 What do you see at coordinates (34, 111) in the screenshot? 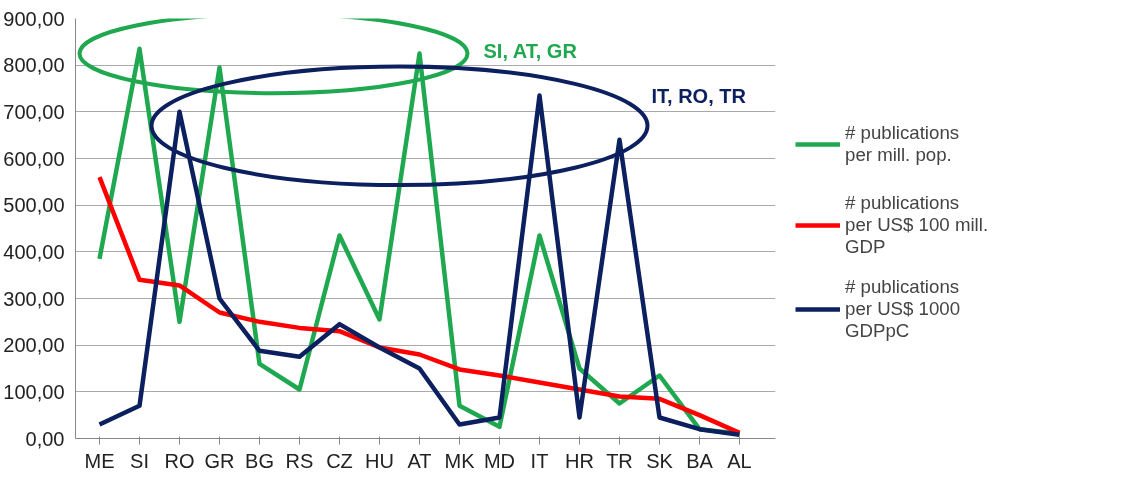
I see `y-tick-label: 700,00` at bounding box center [34, 111].